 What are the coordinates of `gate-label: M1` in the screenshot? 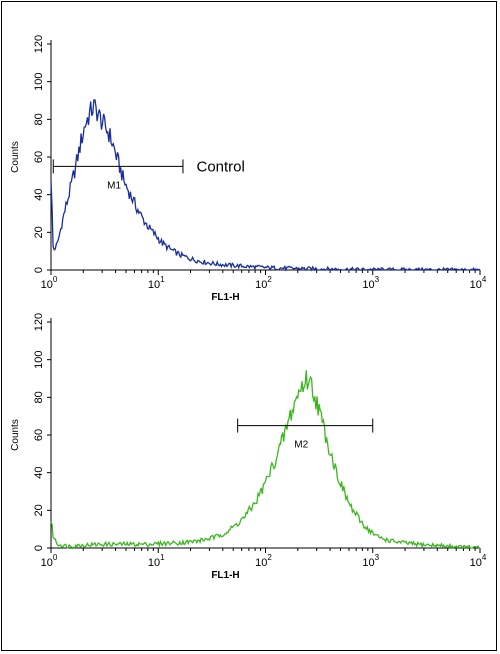 It's located at (114, 185).